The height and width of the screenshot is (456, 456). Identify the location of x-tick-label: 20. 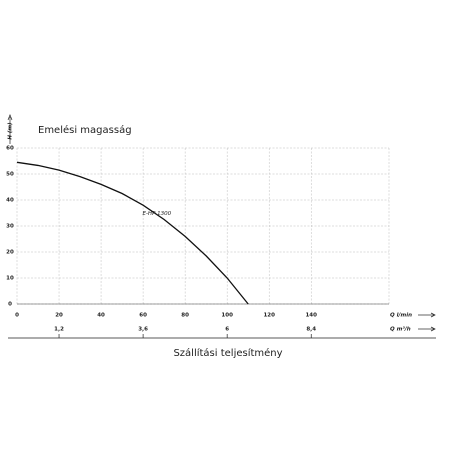
(59, 316).